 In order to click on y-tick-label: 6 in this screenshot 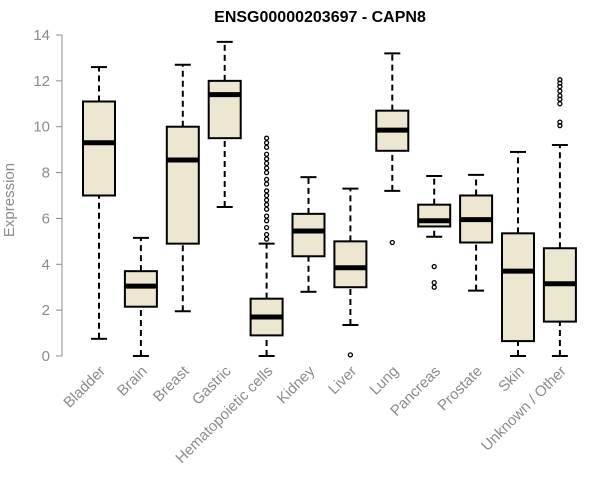, I will do `click(46, 218)`.